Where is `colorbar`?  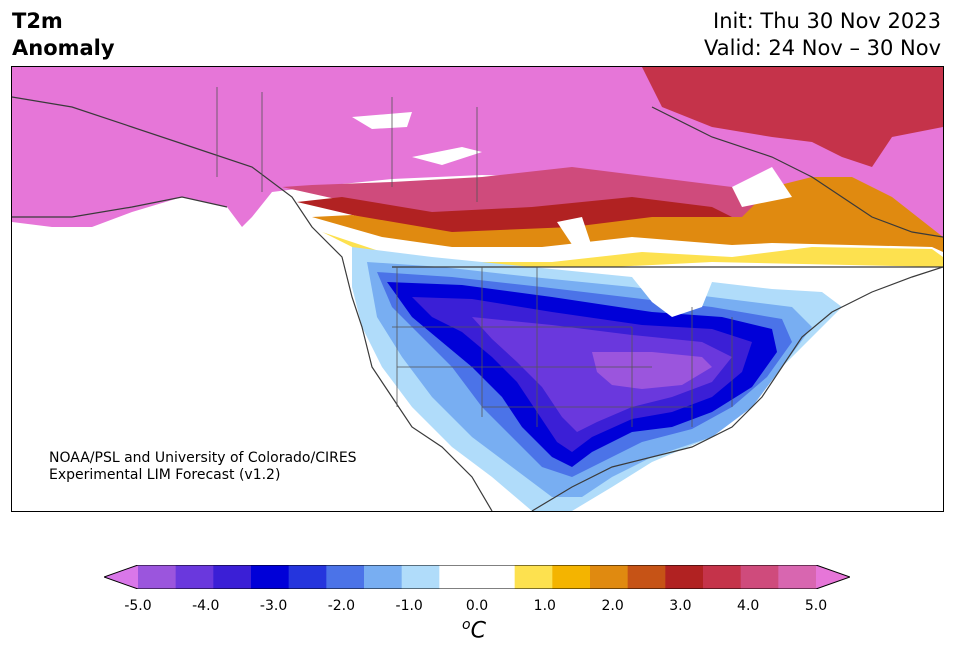 colorbar is located at coordinates (477, 577).